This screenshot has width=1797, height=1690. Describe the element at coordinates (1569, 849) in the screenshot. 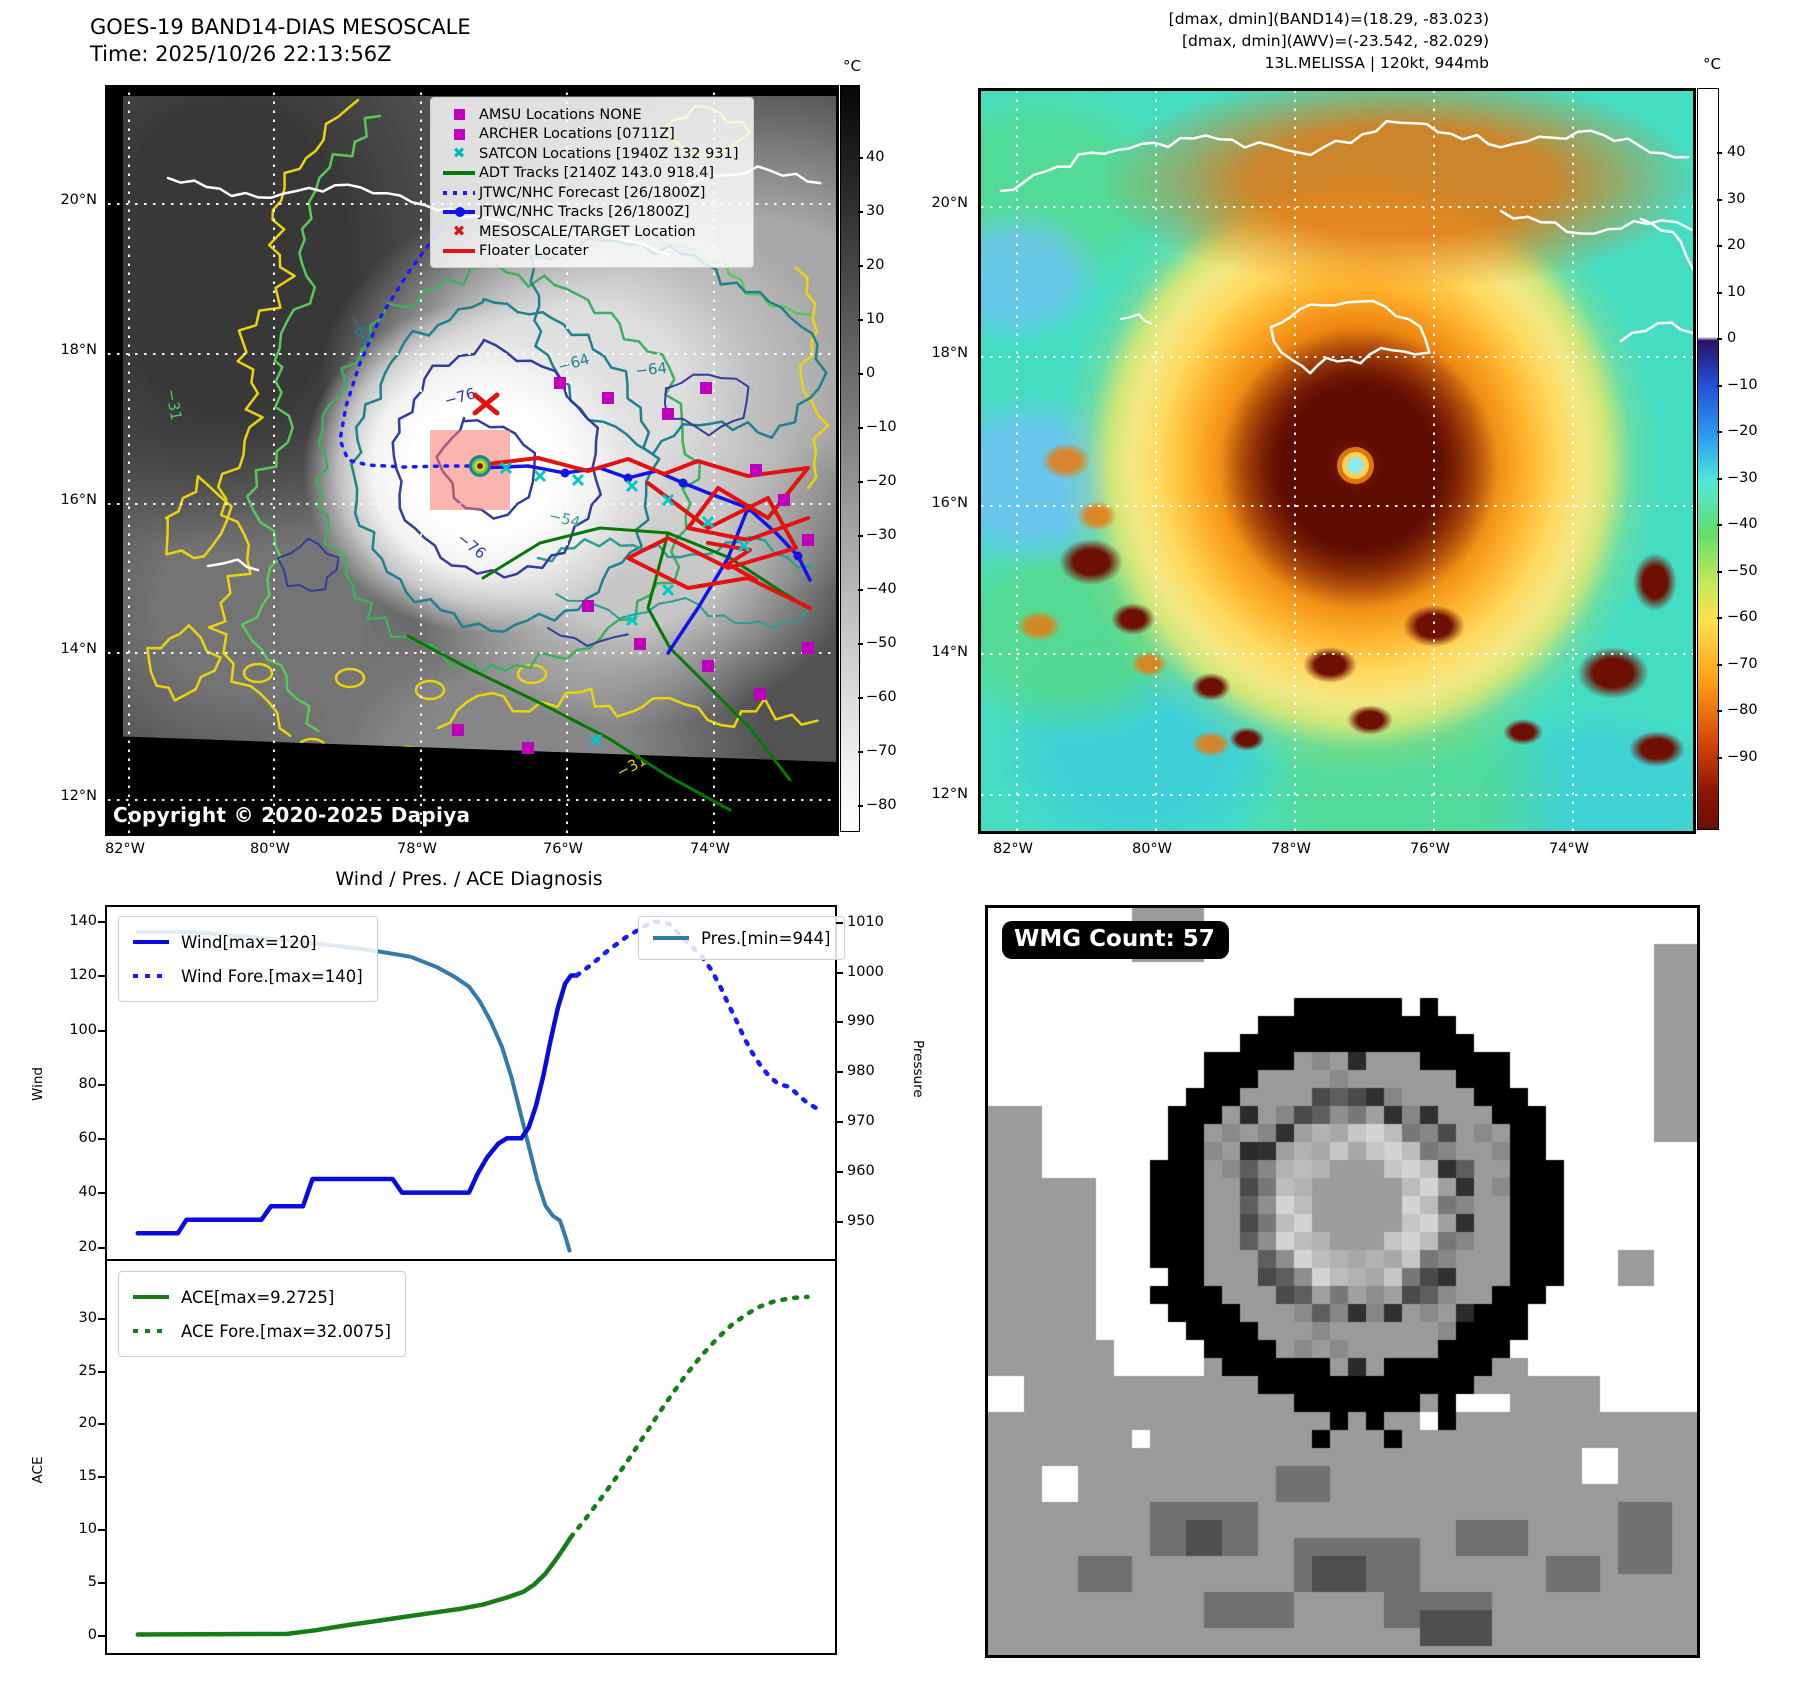

I see `rmap-lon-label: 74°W` at that location.